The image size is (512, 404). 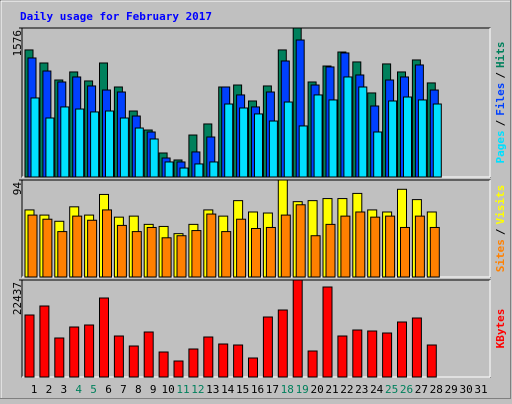 What do you see at coordinates (500, 329) in the screenshot?
I see `legend-entry: KBytes` at bounding box center [500, 329].